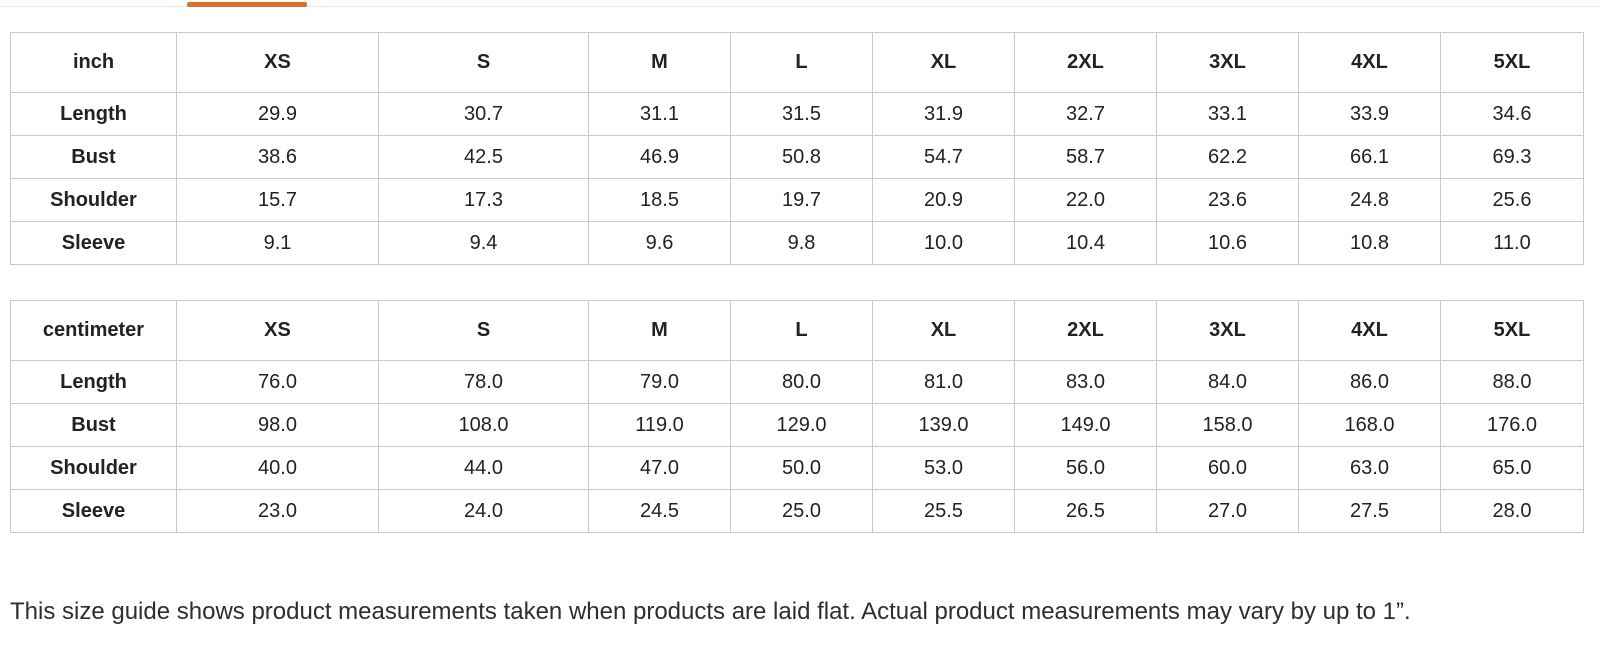 The image size is (1600, 665). What do you see at coordinates (1085, 157) in the screenshot?
I see `measurement-value-cell: 58.7` at bounding box center [1085, 157].